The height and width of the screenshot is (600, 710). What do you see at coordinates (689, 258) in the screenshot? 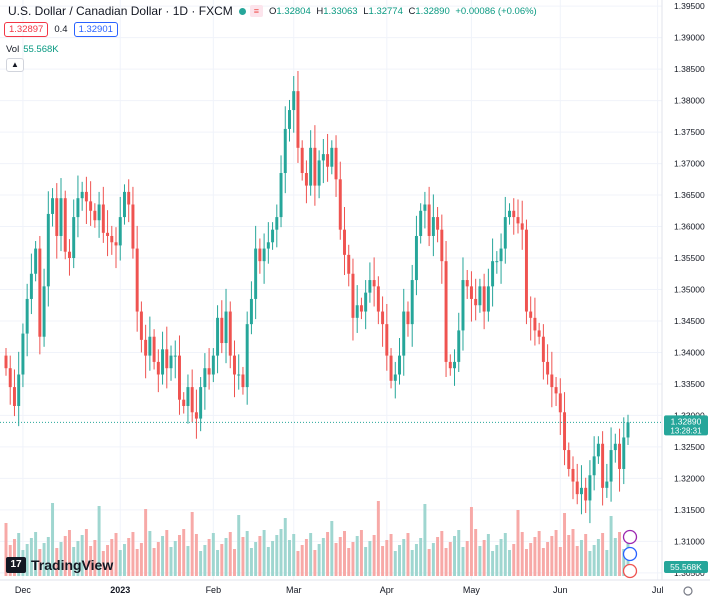
I see `price-tick-label: 1.35500` at bounding box center [689, 258].